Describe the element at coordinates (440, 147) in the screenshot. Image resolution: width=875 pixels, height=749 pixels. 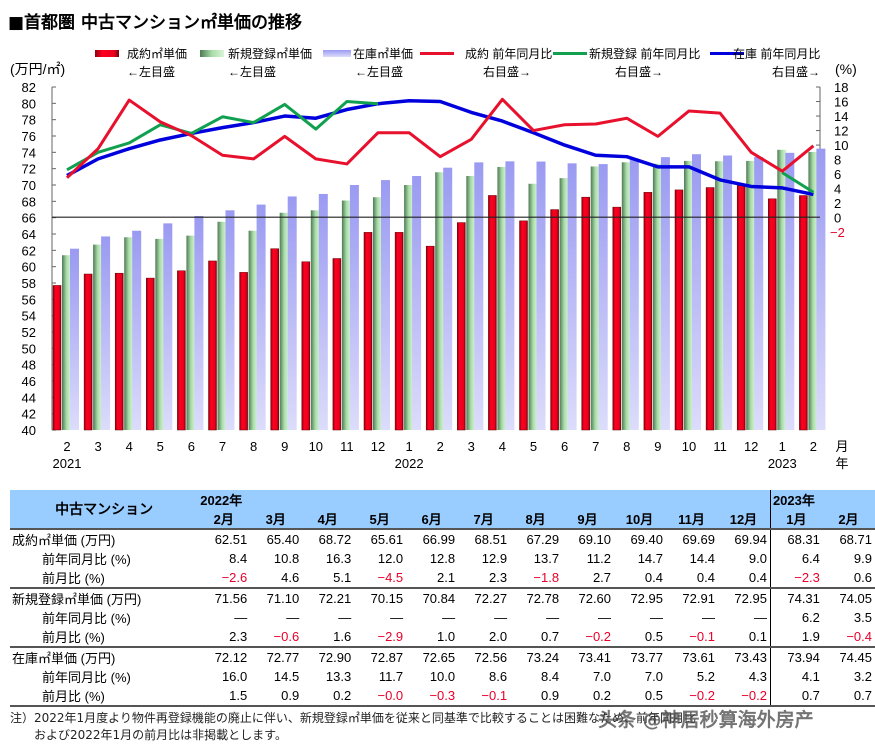
I see `lines` at that location.